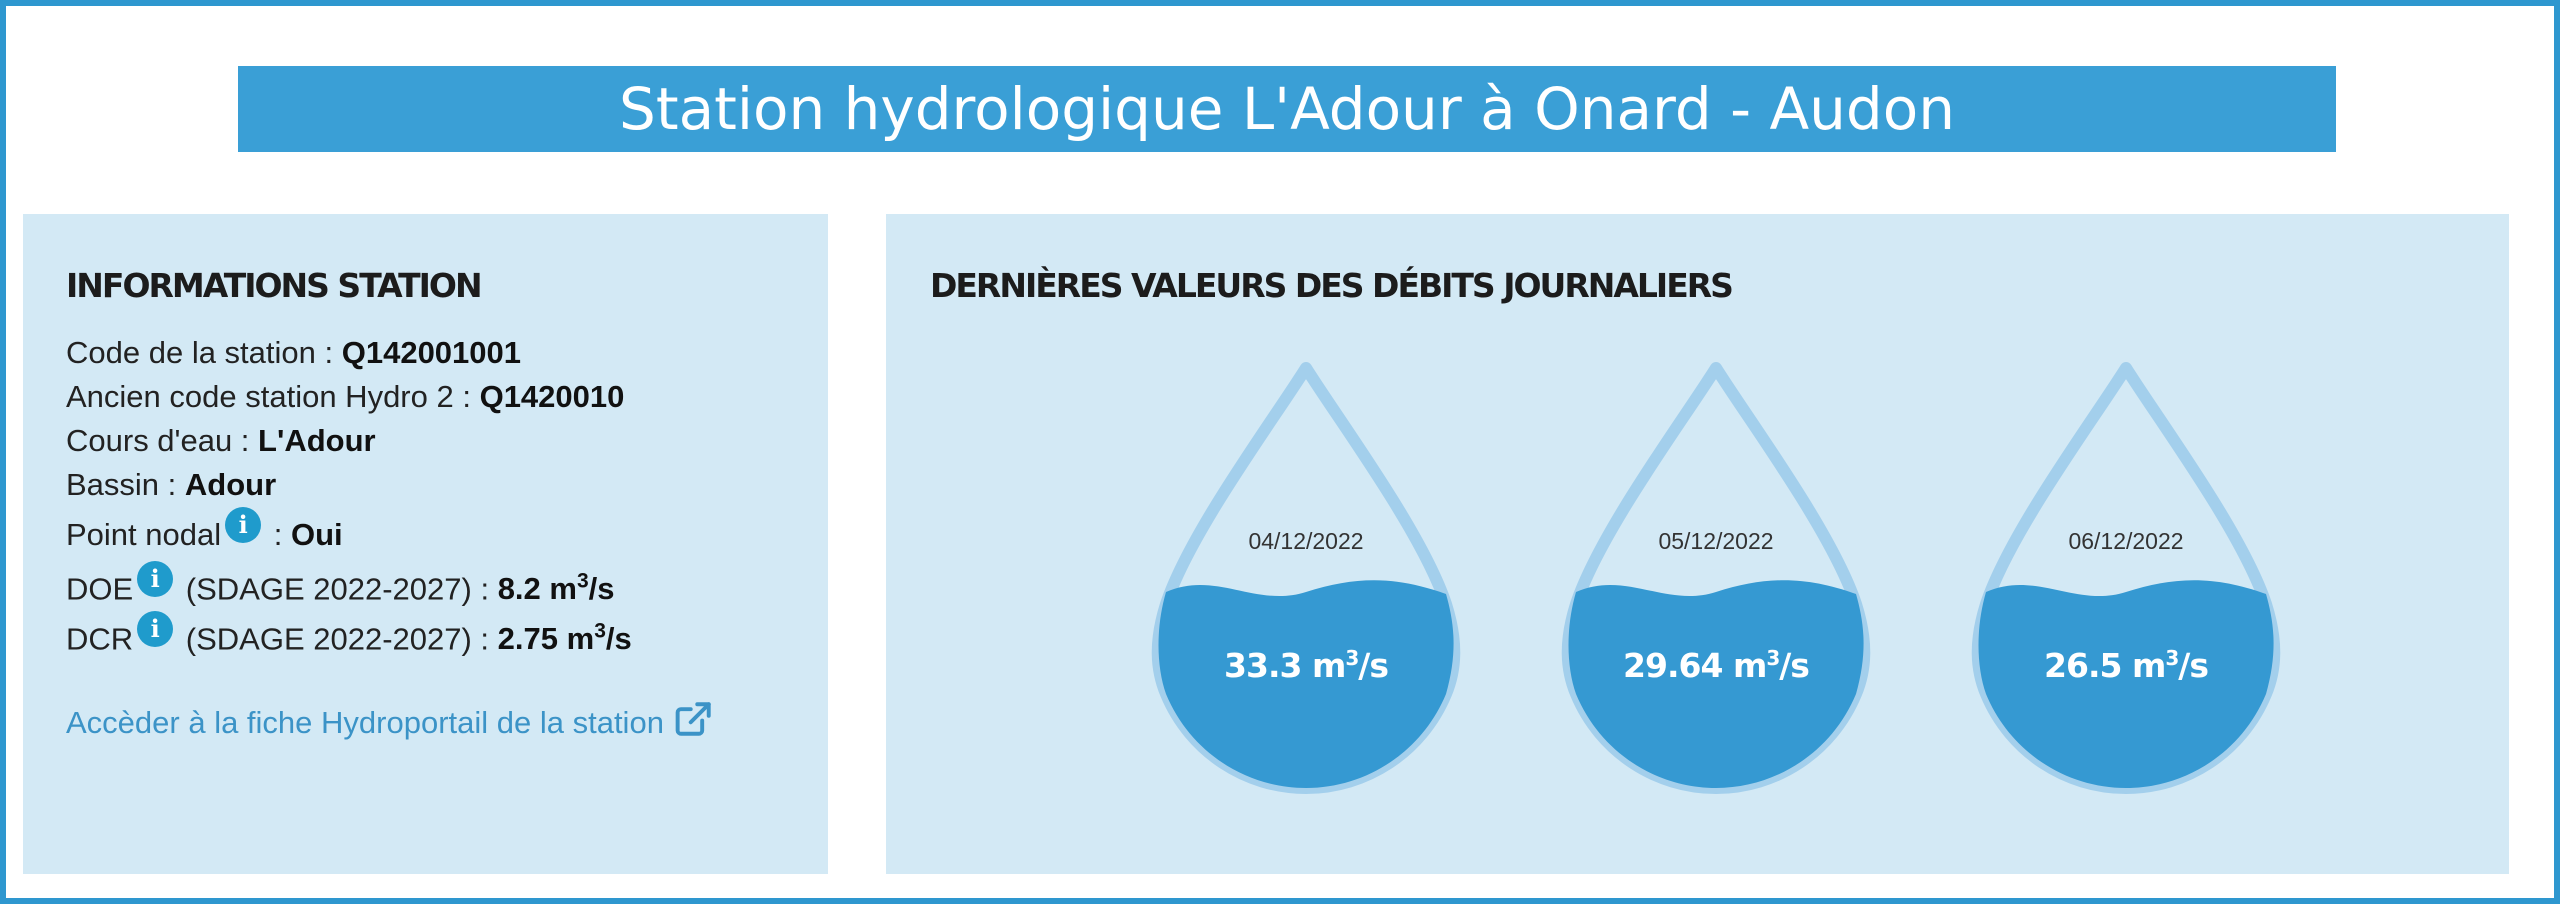  I want to click on info-value: Adour, so click(230, 484).